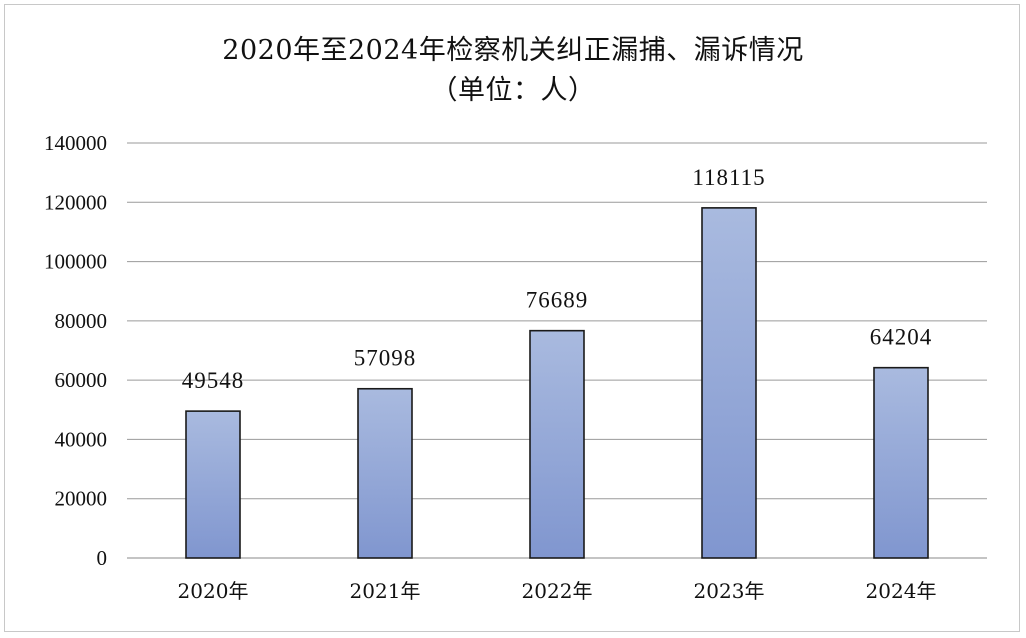  Describe the element at coordinates (102, 558) in the screenshot. I see `y-tick-label: 0` at that location.